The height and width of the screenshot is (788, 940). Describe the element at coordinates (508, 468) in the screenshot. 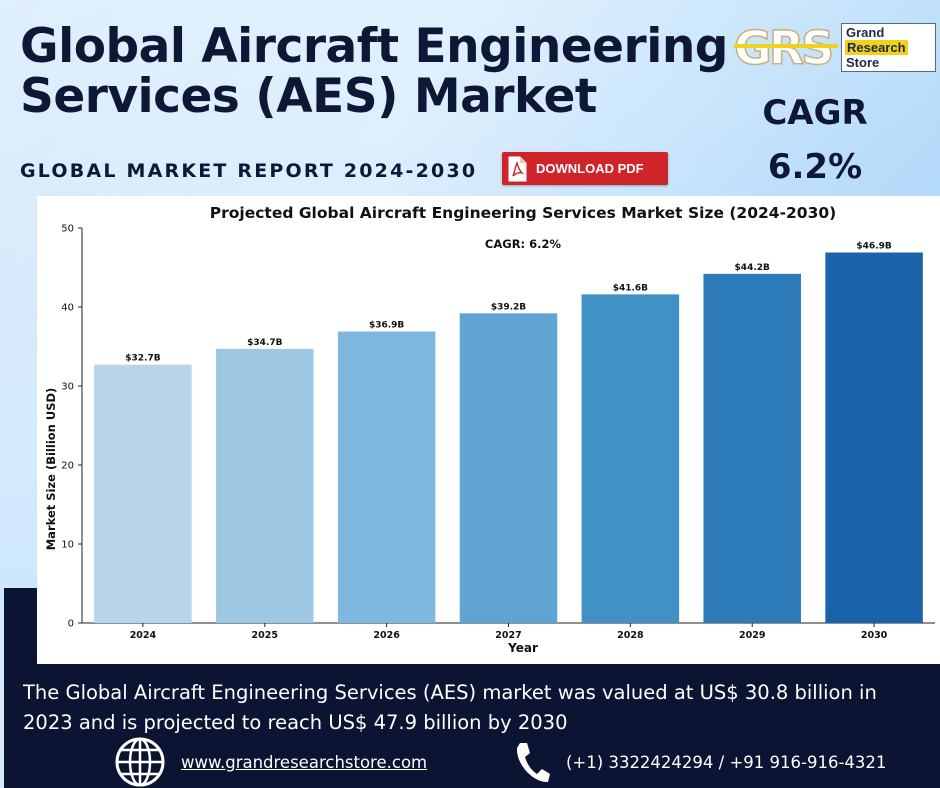

I see `bar-2027` at that location.